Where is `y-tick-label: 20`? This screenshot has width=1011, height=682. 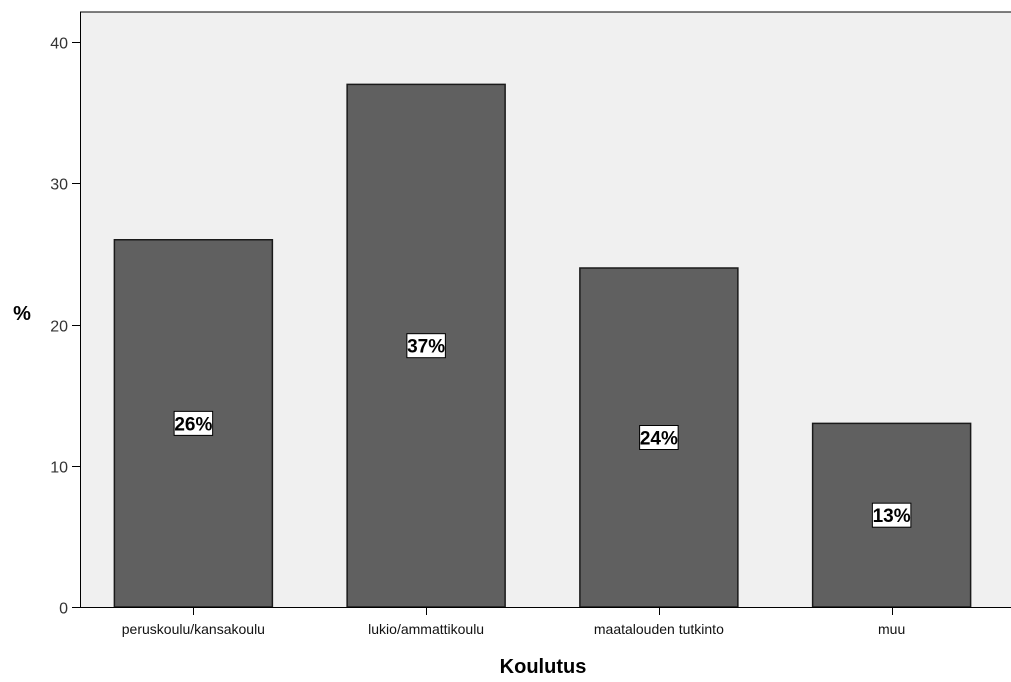 y-tick-label: 20 is located at coordinates (59, 327).